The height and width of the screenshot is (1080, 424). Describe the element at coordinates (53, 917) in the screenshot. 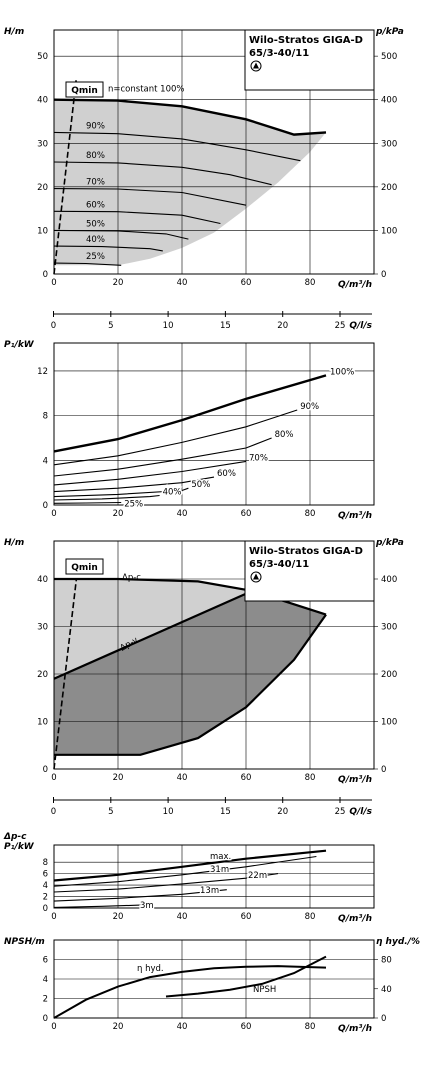

I see `power-control-x-tick-label: 0` at that location.